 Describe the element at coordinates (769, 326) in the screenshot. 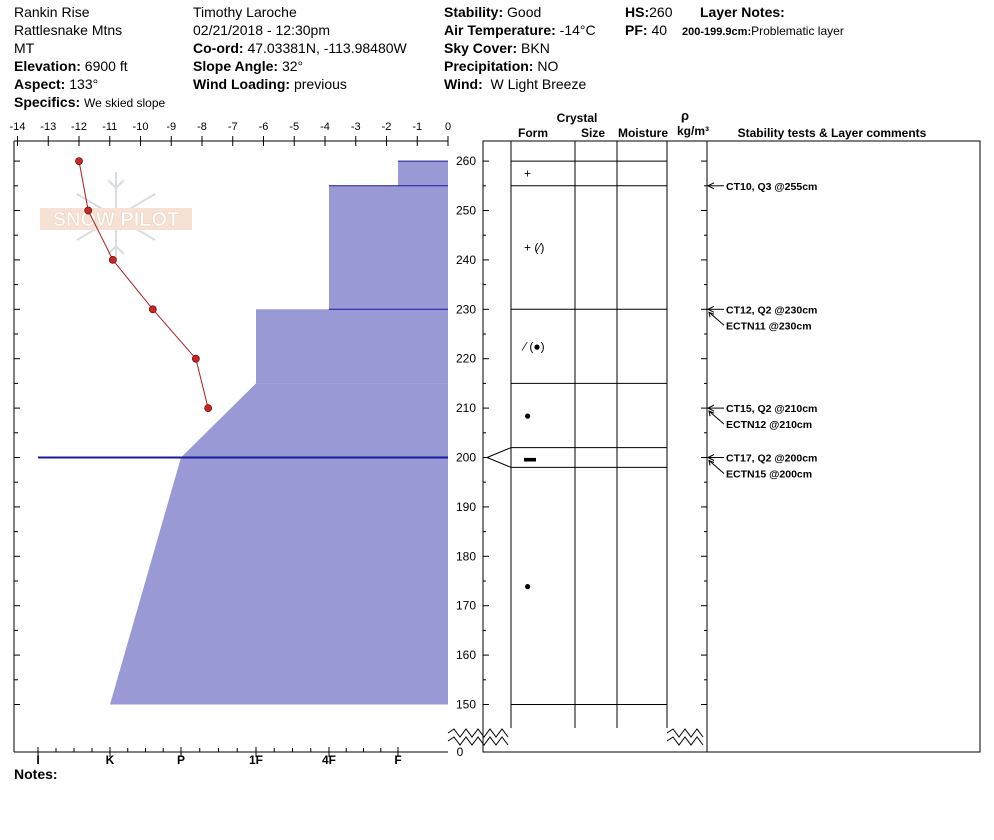

I see `stability-test-label: ECTN11 @230cm` at that location.